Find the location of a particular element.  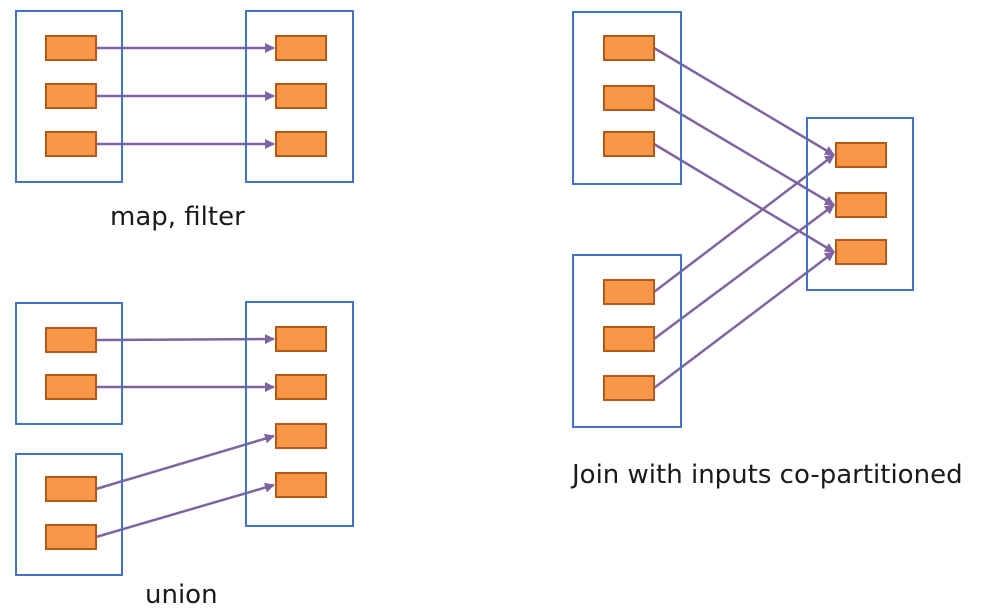

caption-map-filter: map, filter is located at coordinates (177, 217).